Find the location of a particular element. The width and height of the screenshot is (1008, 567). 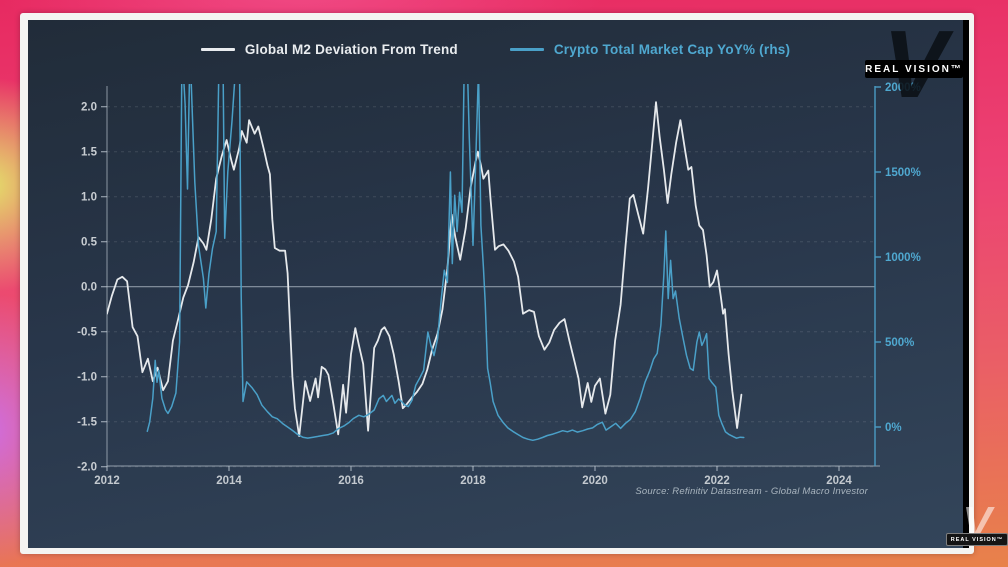

right-axis-tick-label: 0% is located at coordinates (893, 428).